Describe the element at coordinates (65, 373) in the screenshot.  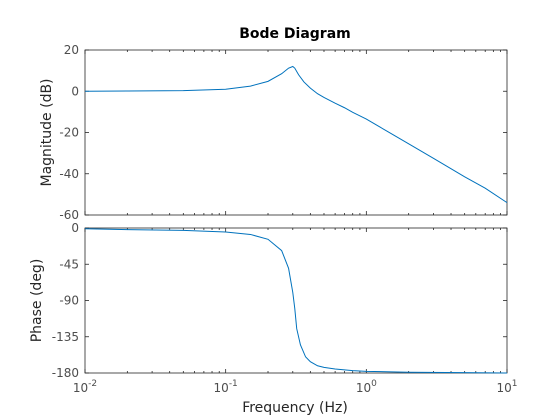
I see `phase-ytick-label: -180` at that location.